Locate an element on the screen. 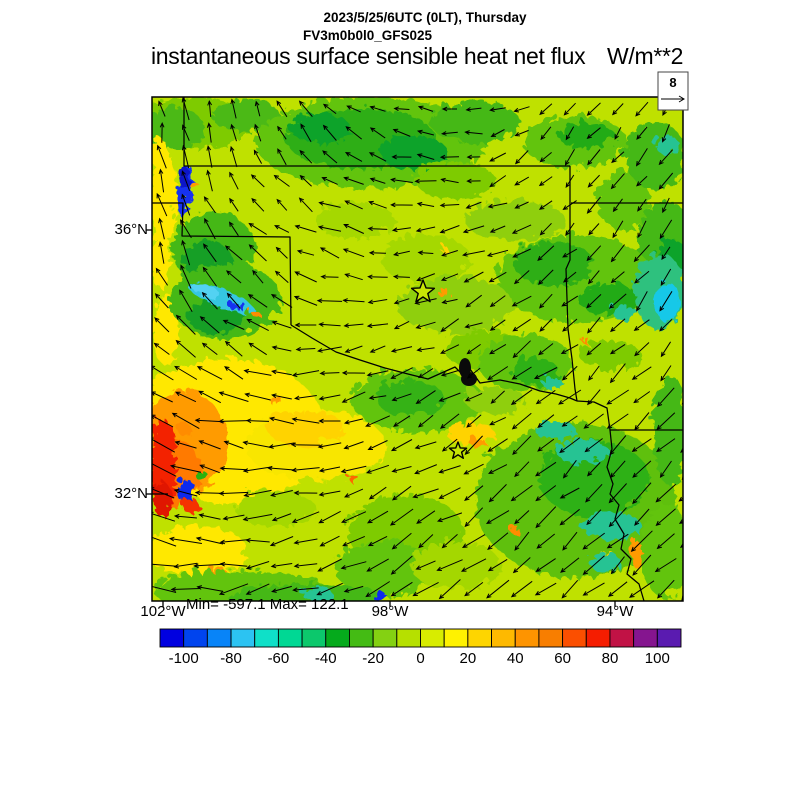 The height and width of the screenshot is (800, 800). lat-label-36n: 36°N is located at coordinates (131, 229).